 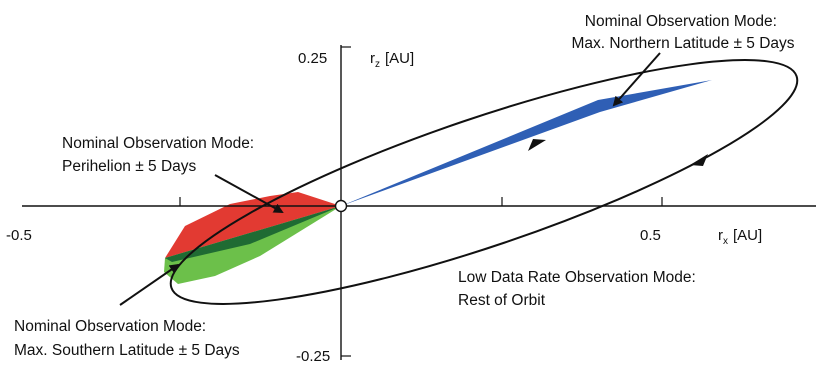 I want to click on southern-annotation-line-1: Nominal Observation Mode:, so click(x=110, y=326).